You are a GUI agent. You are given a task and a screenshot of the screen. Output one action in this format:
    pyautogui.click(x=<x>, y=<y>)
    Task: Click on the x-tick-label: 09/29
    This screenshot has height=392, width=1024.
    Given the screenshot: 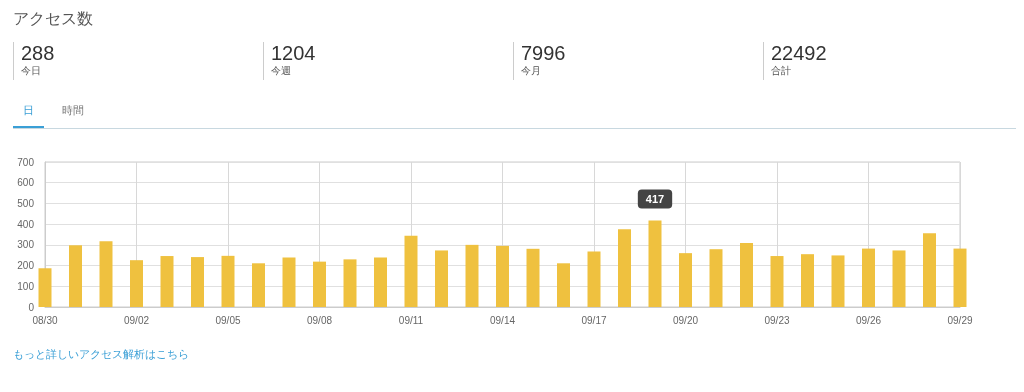 What is the action you would take?
    pyautogui.click(x=960, y=320)
    